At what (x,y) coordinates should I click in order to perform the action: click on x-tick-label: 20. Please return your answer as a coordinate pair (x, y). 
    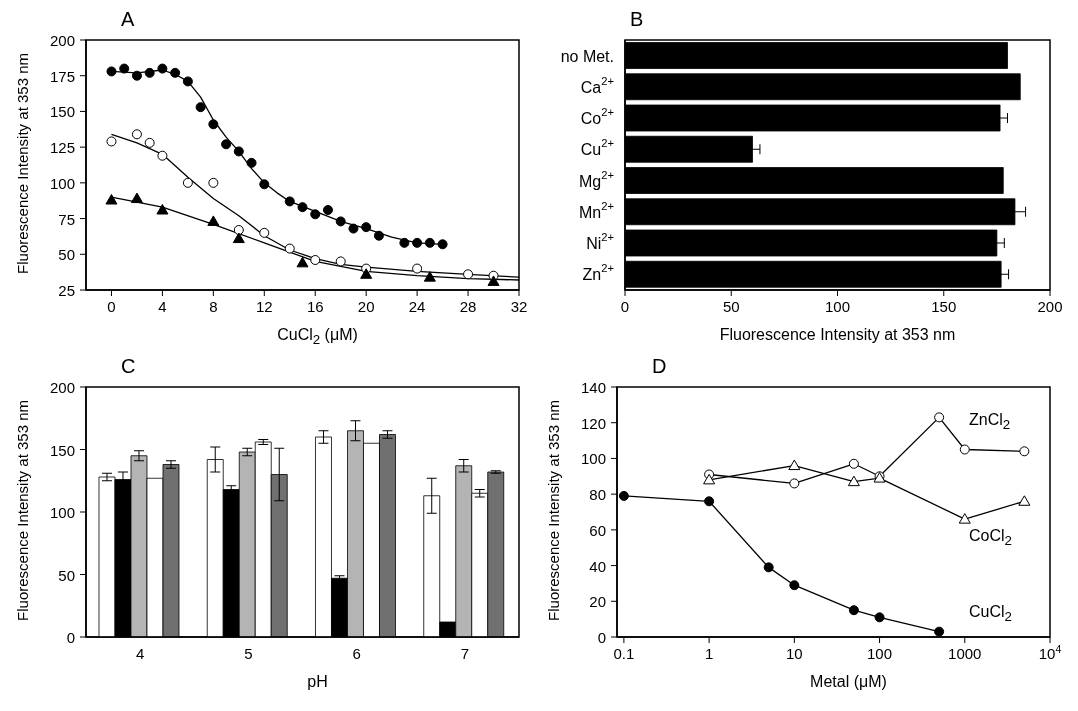
    Looking at the image, I should click on (366, 306).